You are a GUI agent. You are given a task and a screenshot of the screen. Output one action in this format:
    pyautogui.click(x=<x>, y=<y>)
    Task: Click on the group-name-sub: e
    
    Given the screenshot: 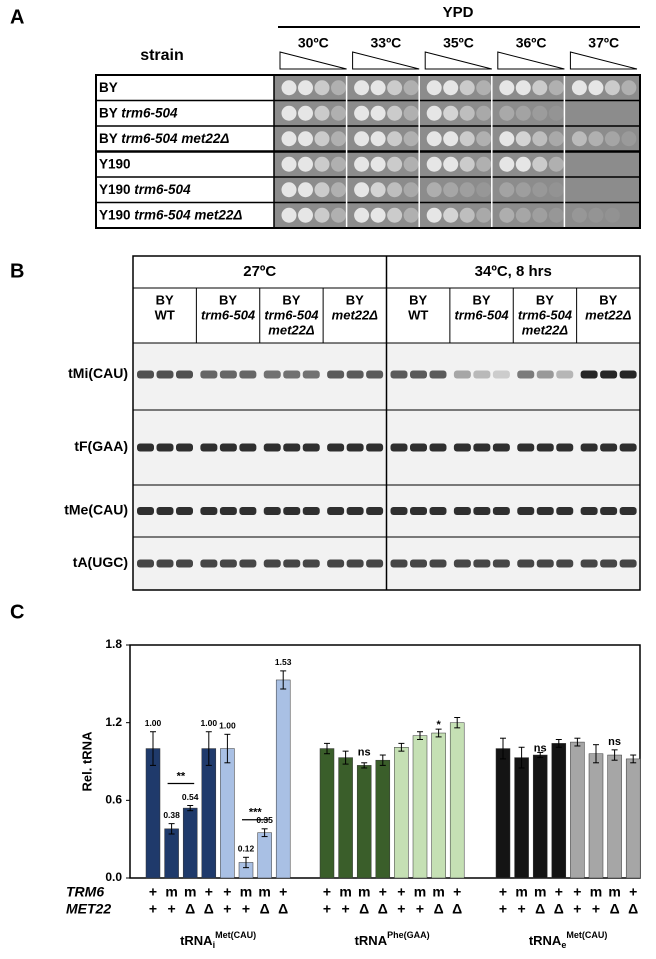 What is the action you would take?
    pyautogui.click(x=563, y=945)
    